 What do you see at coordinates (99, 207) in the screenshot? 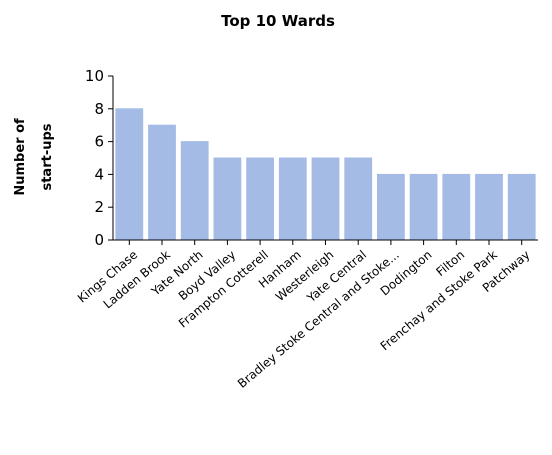
I see `y-tick-label: 2` at bounding box center [99, 207].